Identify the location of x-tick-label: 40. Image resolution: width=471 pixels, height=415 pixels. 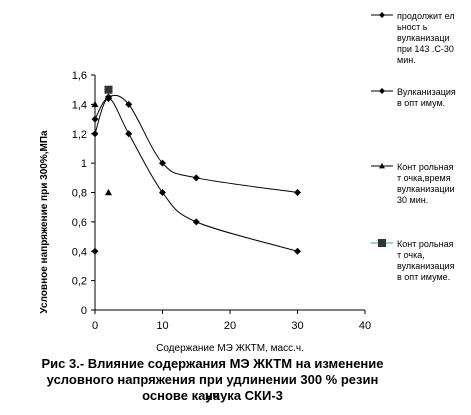
(365, 326).